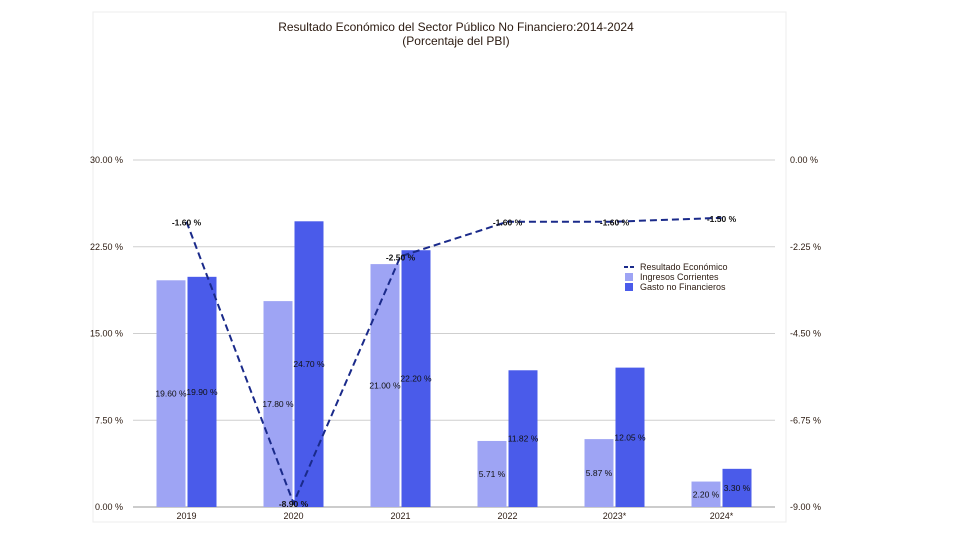  I want to click on right-tick-label: -6.75 %, so click(805, 420).